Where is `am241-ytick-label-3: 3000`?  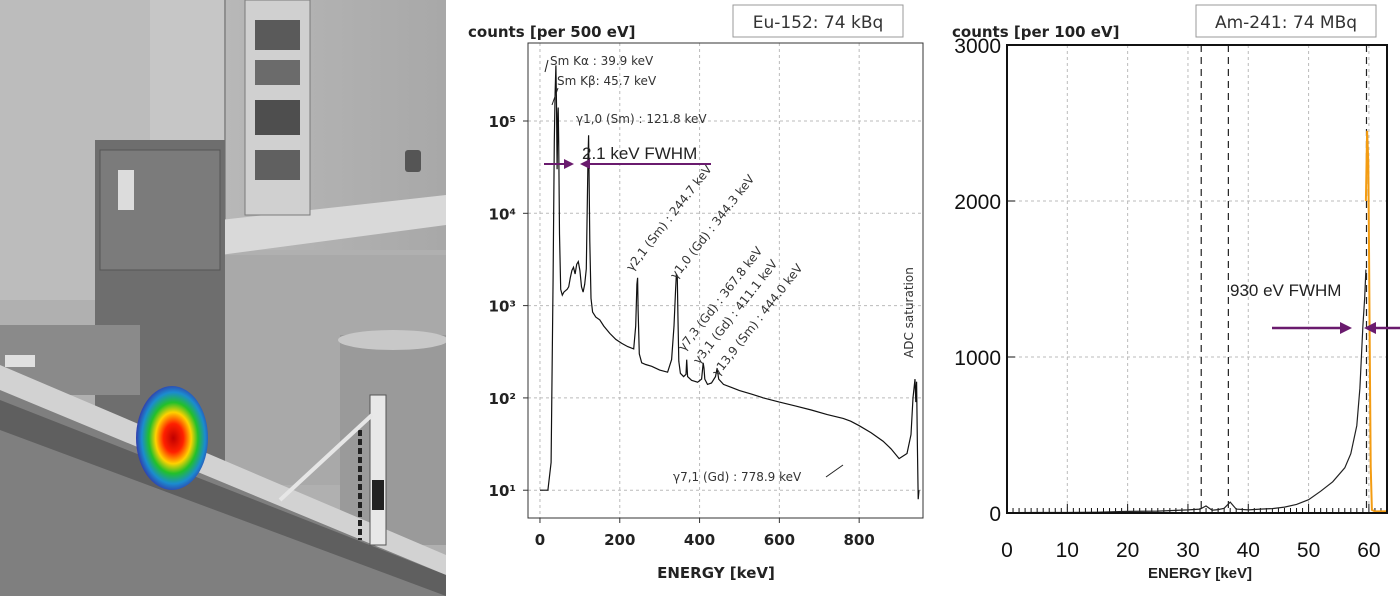 am241-ytick-label-3: 3000 is located at coordinates (977, 46).